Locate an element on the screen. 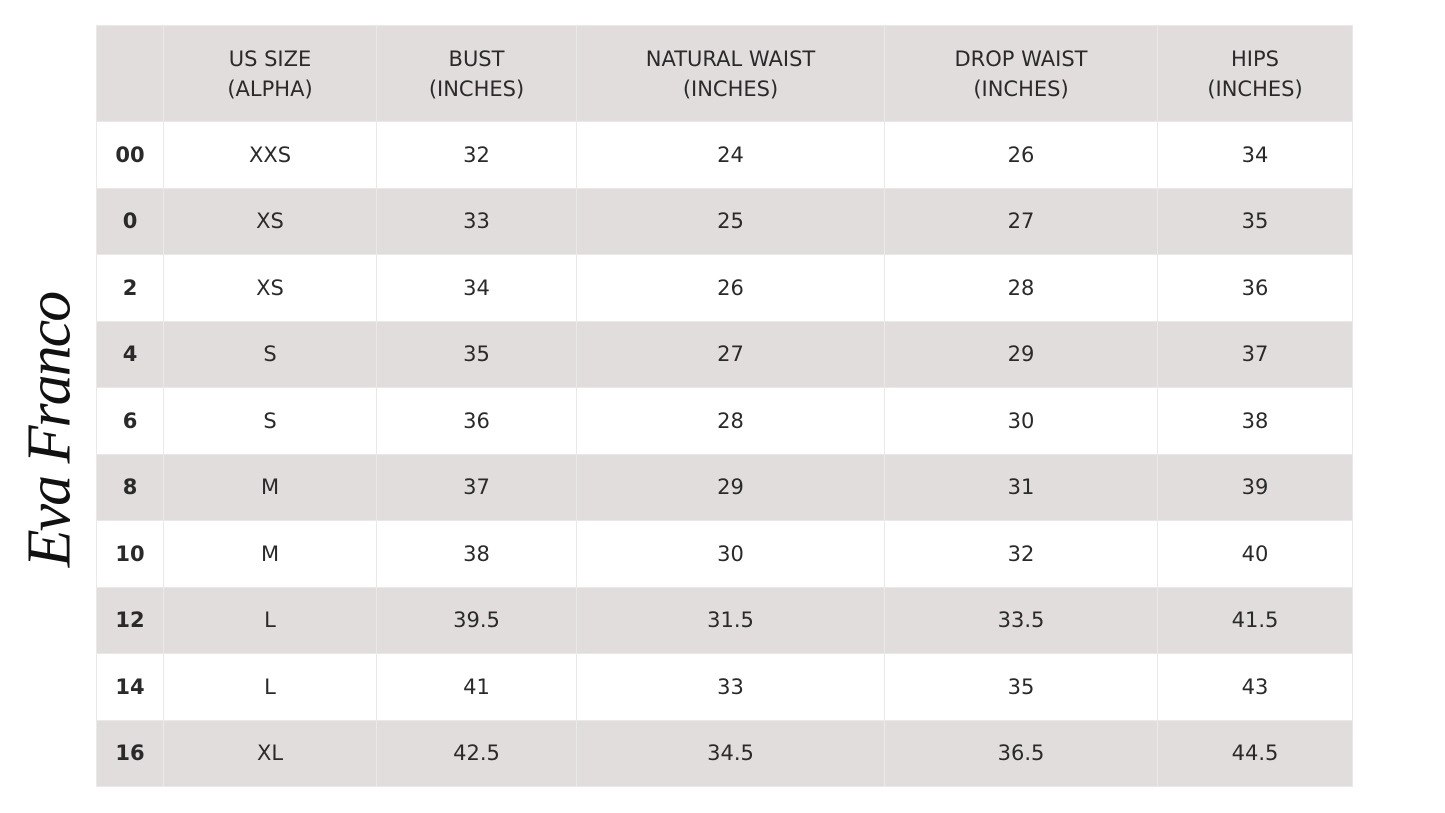 Image resolution: width=1445 pixels, height=813 pixels. us-size: 10 is located at coordinates (130, 554).